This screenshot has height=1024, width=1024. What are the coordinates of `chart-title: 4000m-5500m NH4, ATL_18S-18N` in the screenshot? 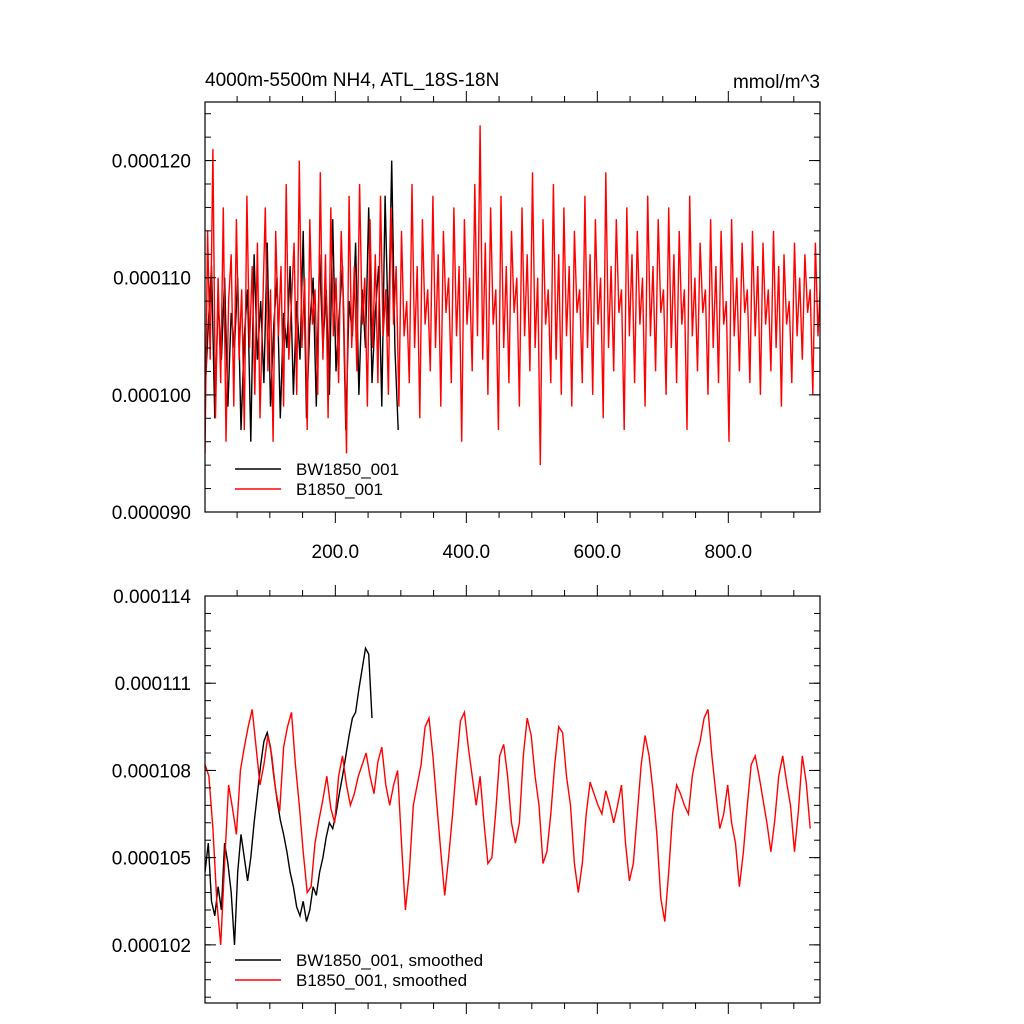 It's located at (352, 80).